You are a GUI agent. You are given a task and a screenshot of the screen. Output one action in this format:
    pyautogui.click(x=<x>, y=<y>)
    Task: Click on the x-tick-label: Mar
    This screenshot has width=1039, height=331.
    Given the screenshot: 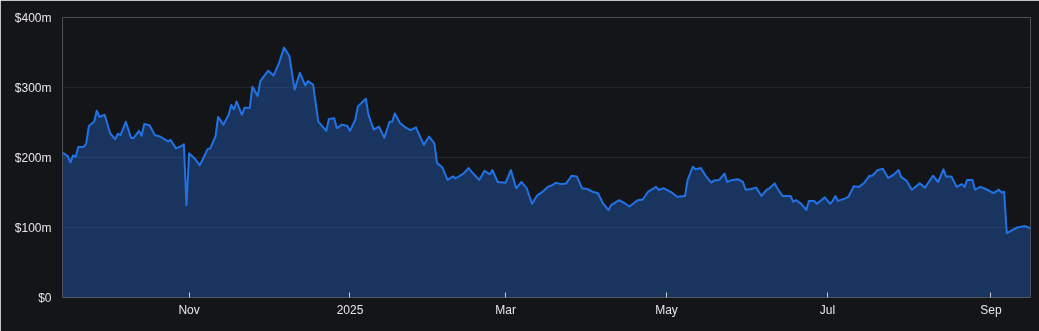 What is the action you would take?
    pyautogui.click(x=505, y=309)
    